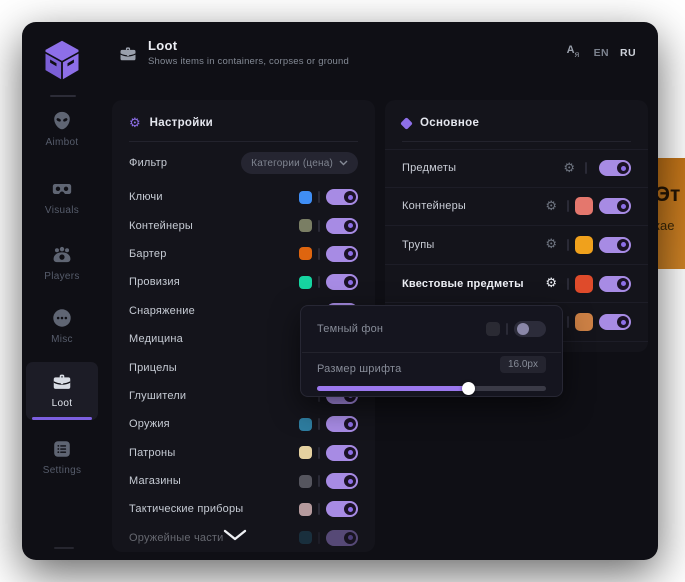 The image size is (685, 582). I want to click on ellipsis-circle-icon, so click(62, 318).